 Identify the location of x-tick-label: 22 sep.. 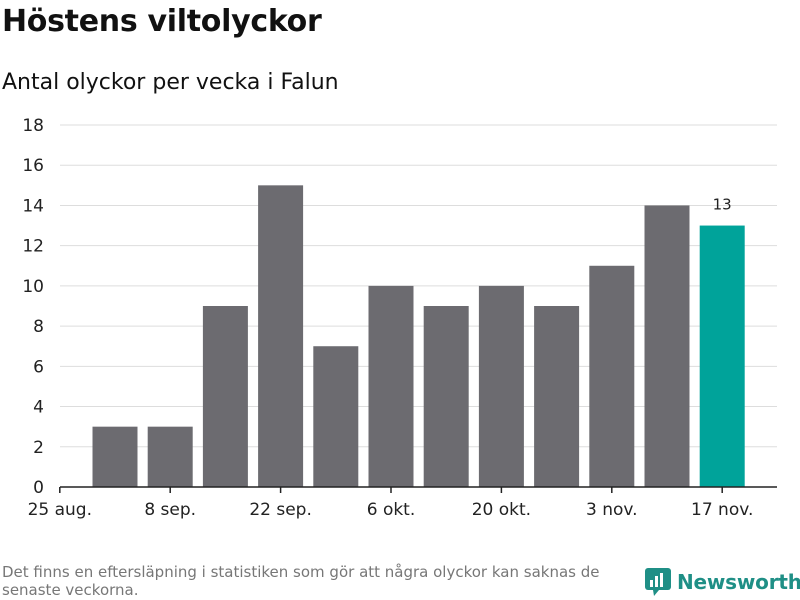
(280, 510).